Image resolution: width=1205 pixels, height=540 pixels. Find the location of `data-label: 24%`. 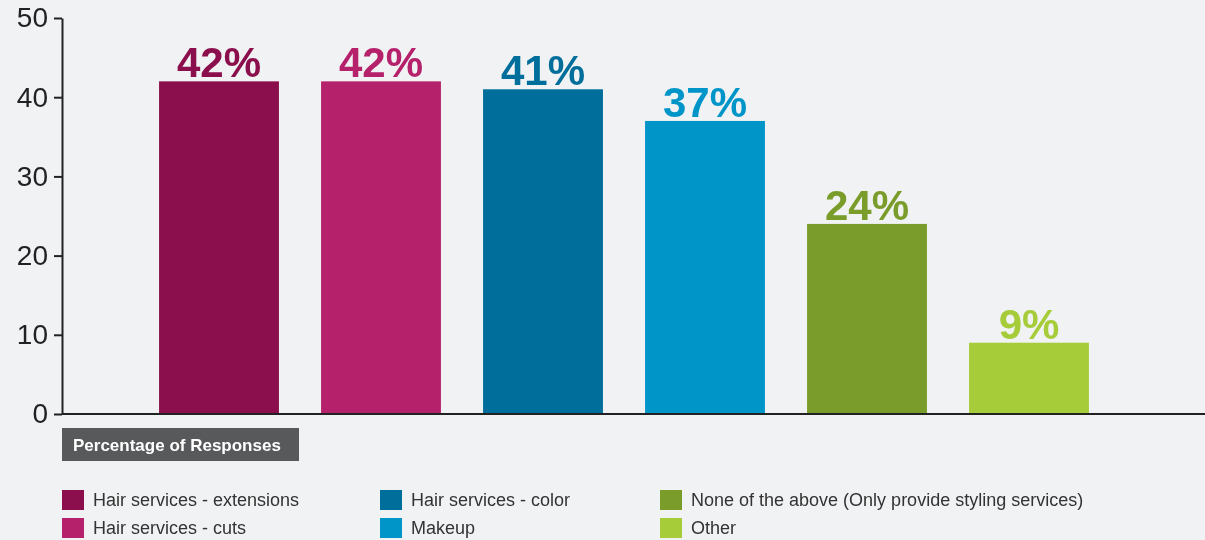

data-label: 24% is located at coordinates (867, 205).